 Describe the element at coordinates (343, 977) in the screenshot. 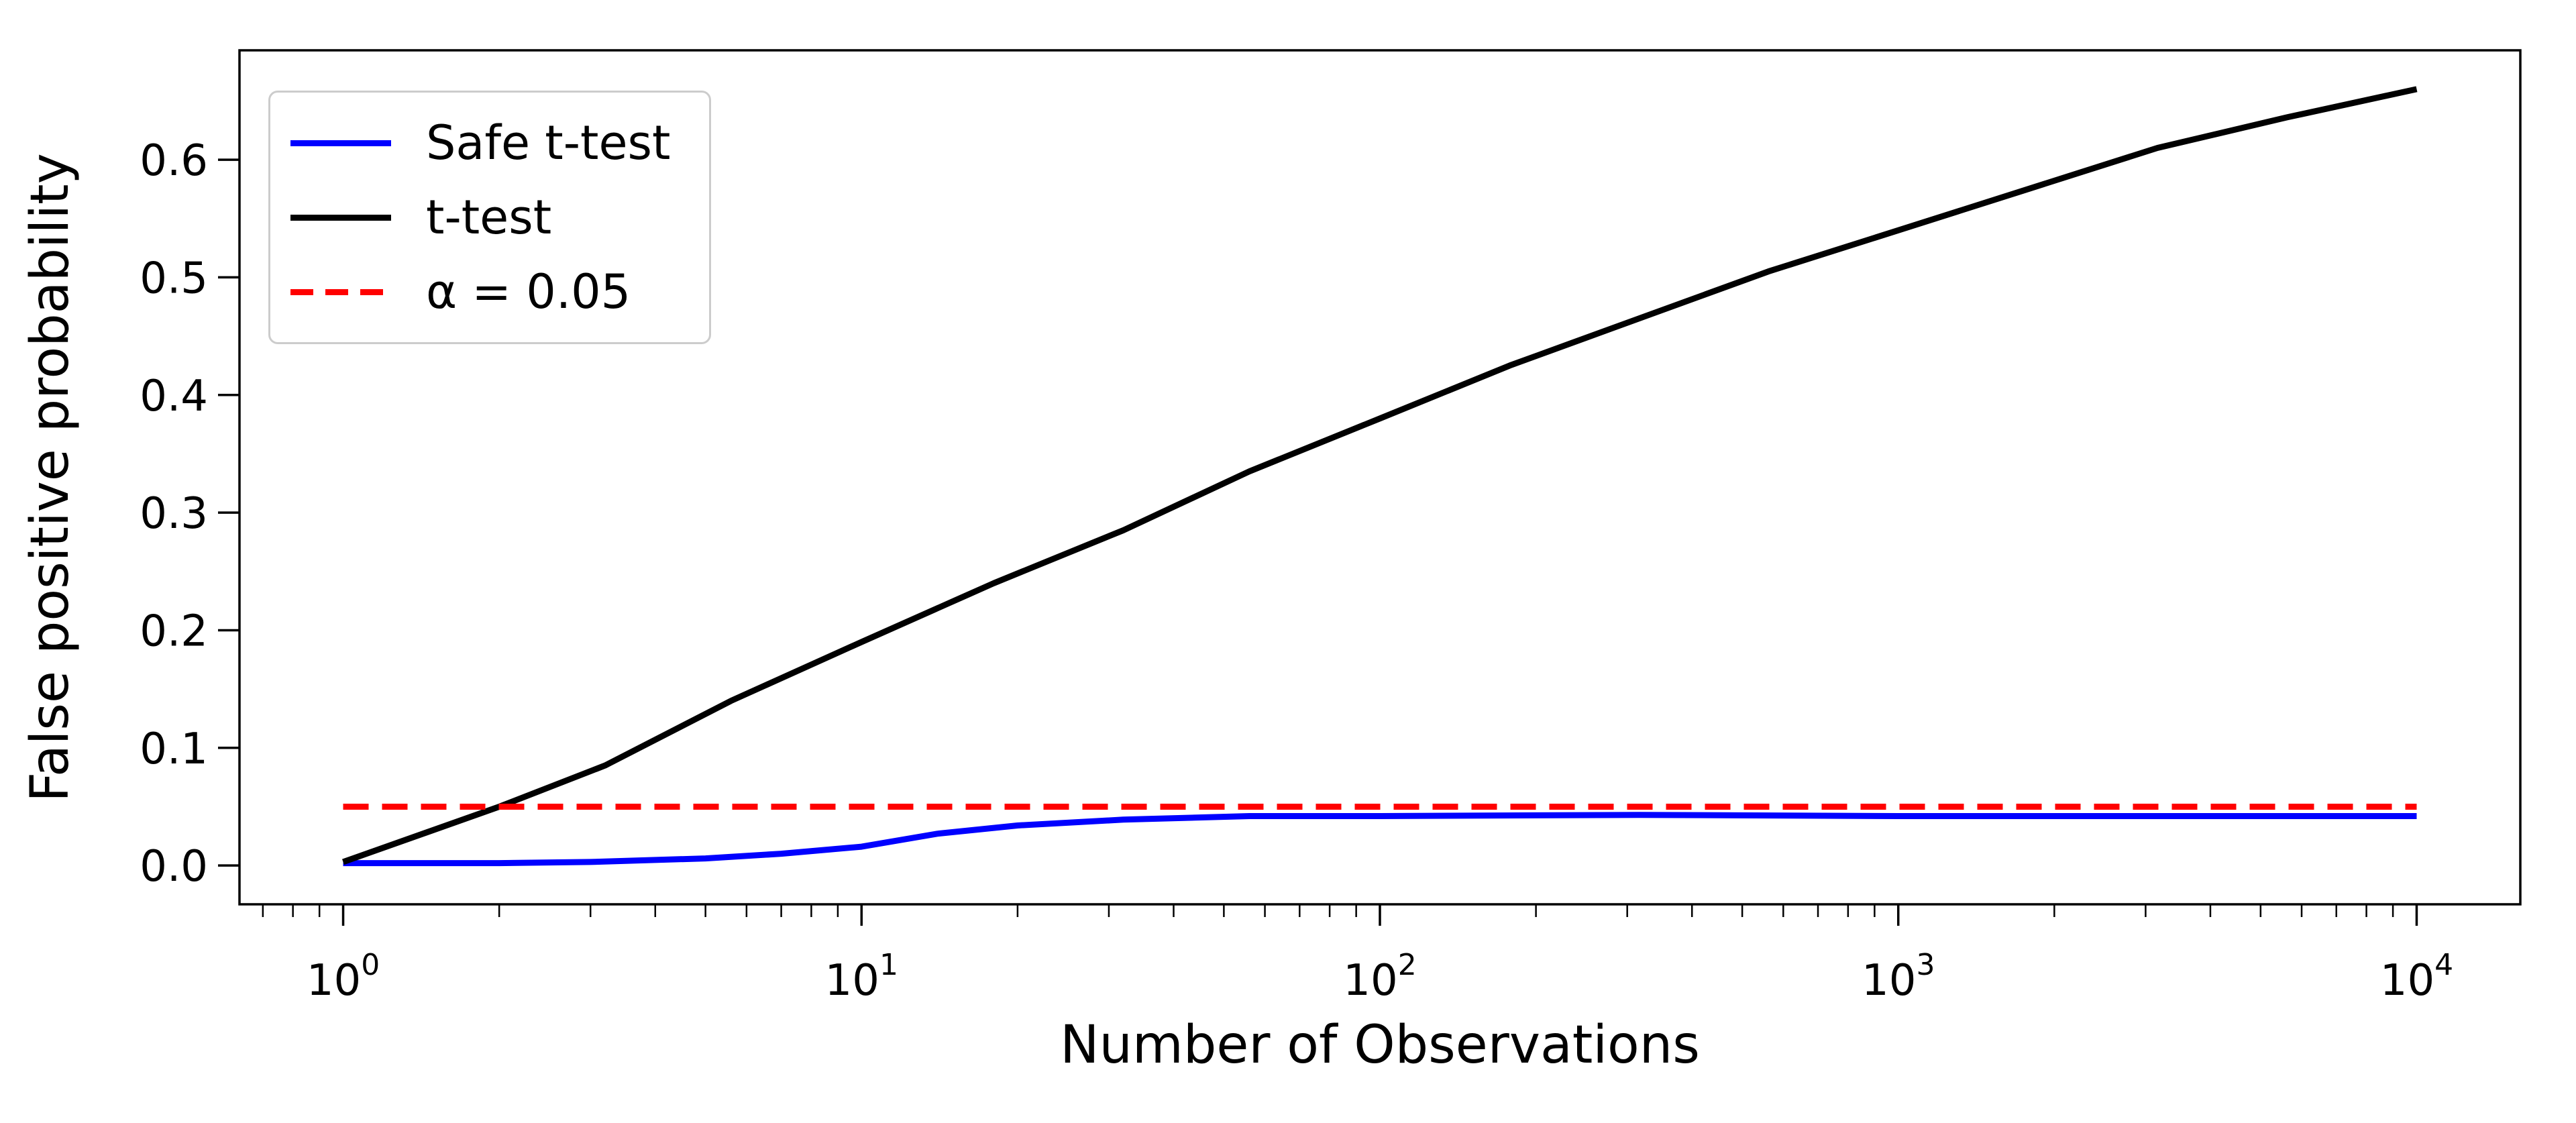

I see `x-tick-label: 10⁰` at that location.